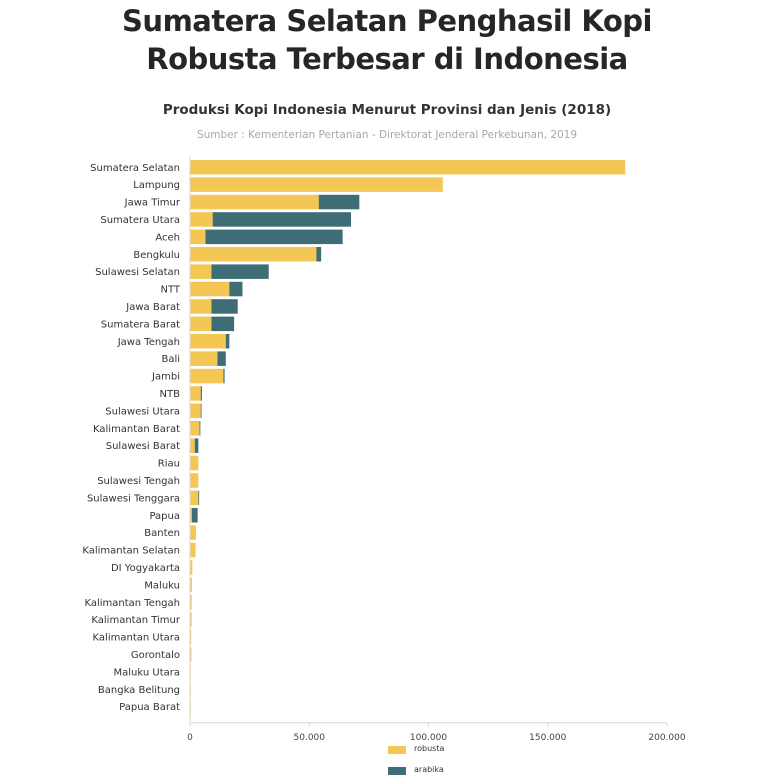 Image resolution: width=774 pixels, height=778 pixels. I want to click on category-label: Bengkulu, so click(156, 255).